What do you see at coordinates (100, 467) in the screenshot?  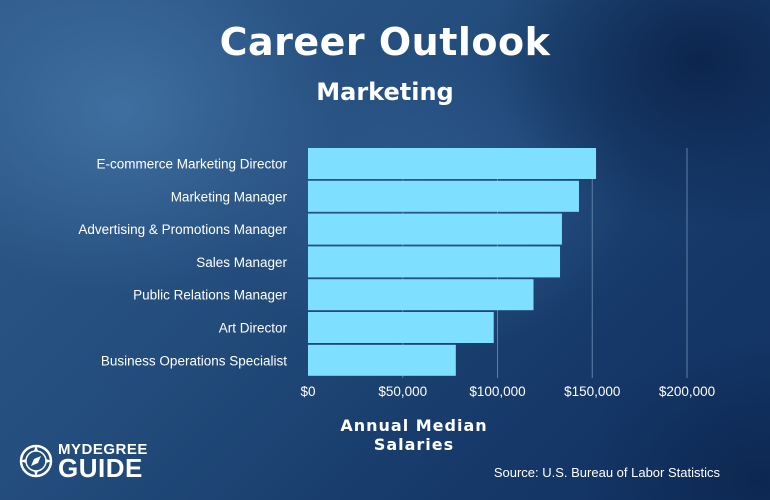 I see `logo-text-bottom: GUIDE` at bounding box center [100, 467].